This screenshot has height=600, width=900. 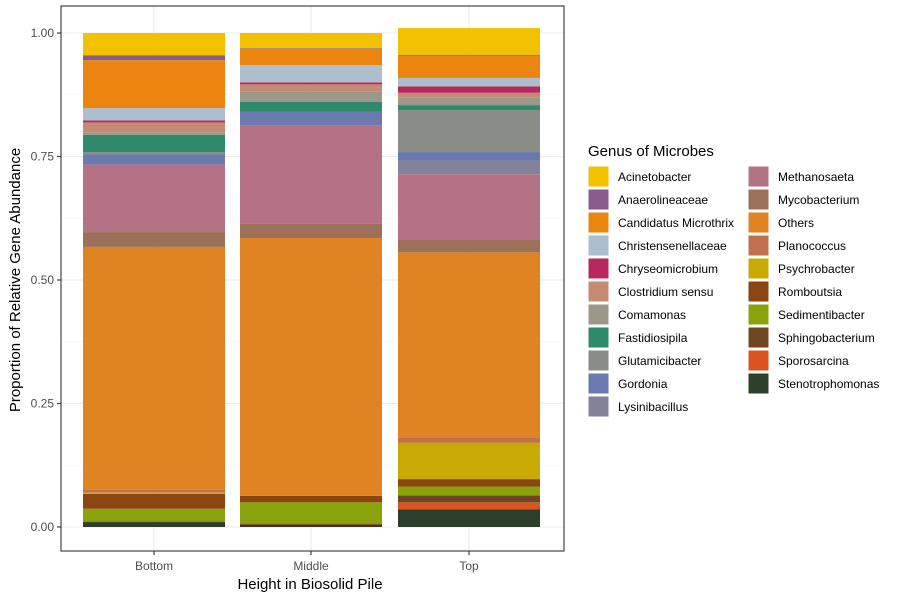 What do you see at coordinates (676, 223) in the screenshot?
I see `legend-label: Candidatus Microthrix` at bounding box center [676, 223].